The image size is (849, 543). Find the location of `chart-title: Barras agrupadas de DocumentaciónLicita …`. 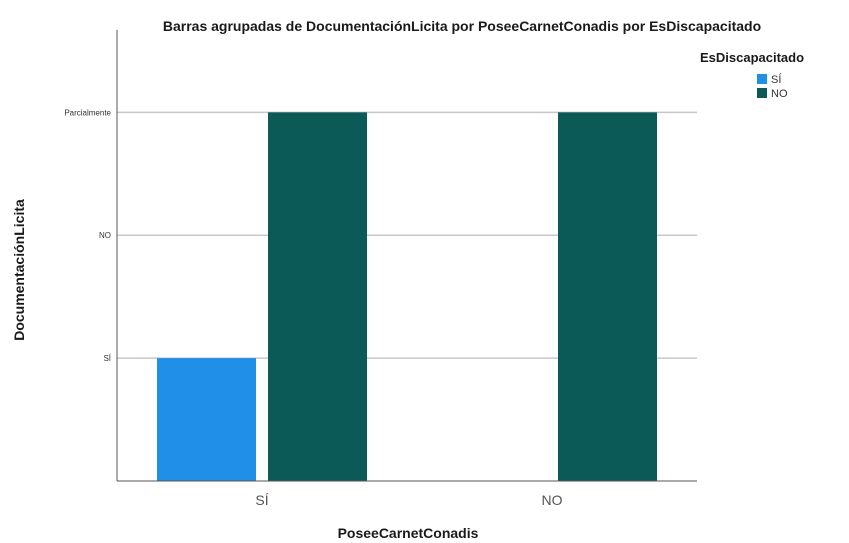

chart-title: Barras agrupadas de DocumentaciónLicita … is located at coordinates (462, 26).